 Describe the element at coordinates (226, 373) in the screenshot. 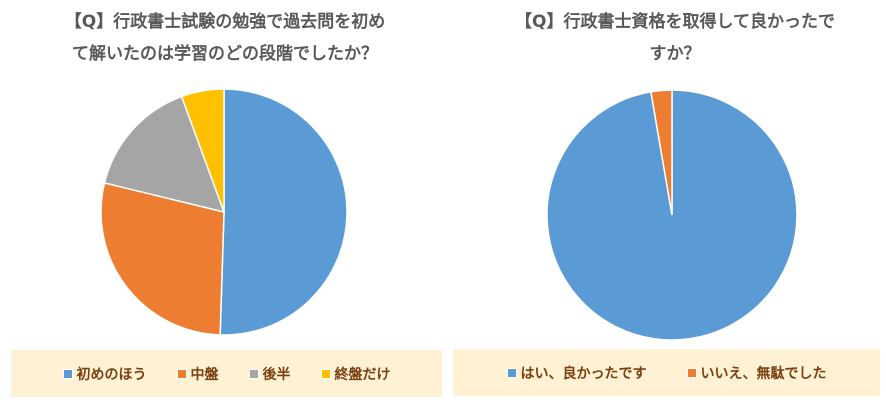

I see `chart-1-legend: 初めのほう 中盤 後半 終盤だけ` at that location.